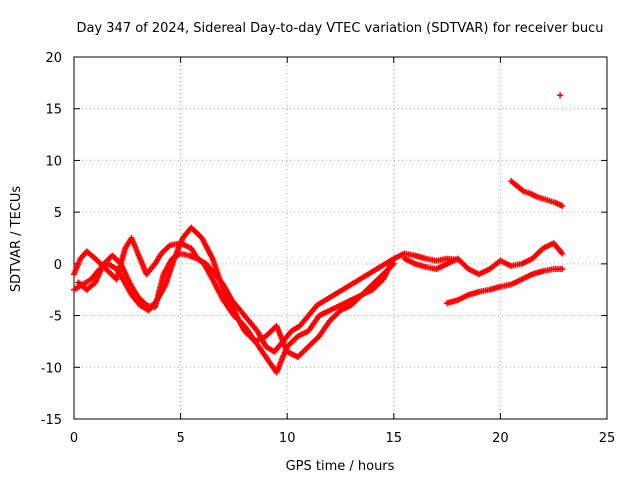 This screenshot has height=480, width=640. I want to click on y-tick-label: -10, so click(51, 368).